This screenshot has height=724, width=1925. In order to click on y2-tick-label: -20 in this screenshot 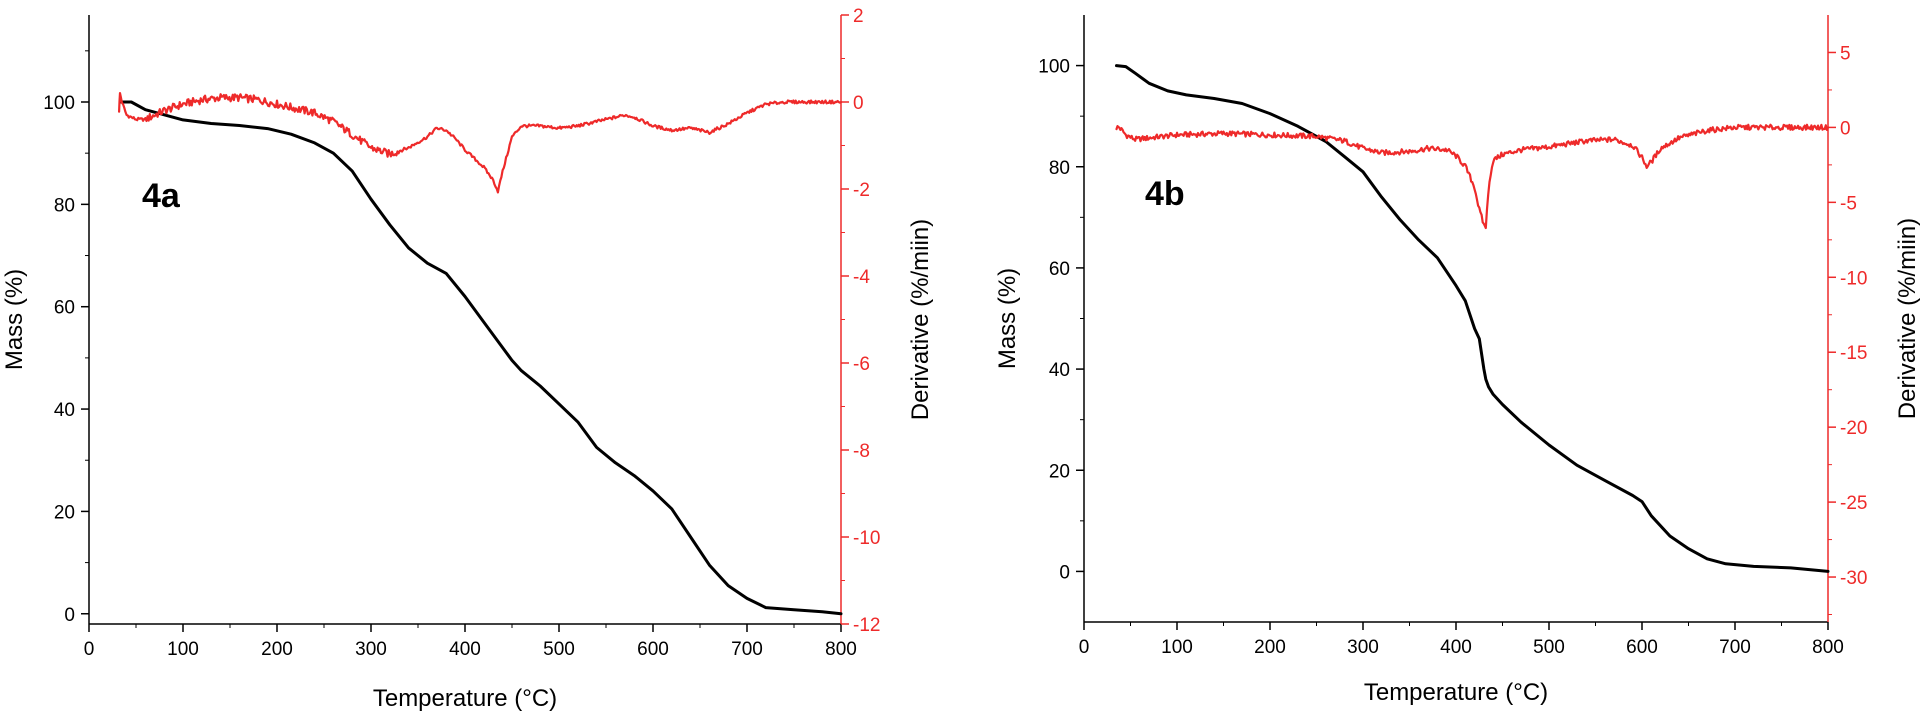, I will do `click(1853, 428)`.